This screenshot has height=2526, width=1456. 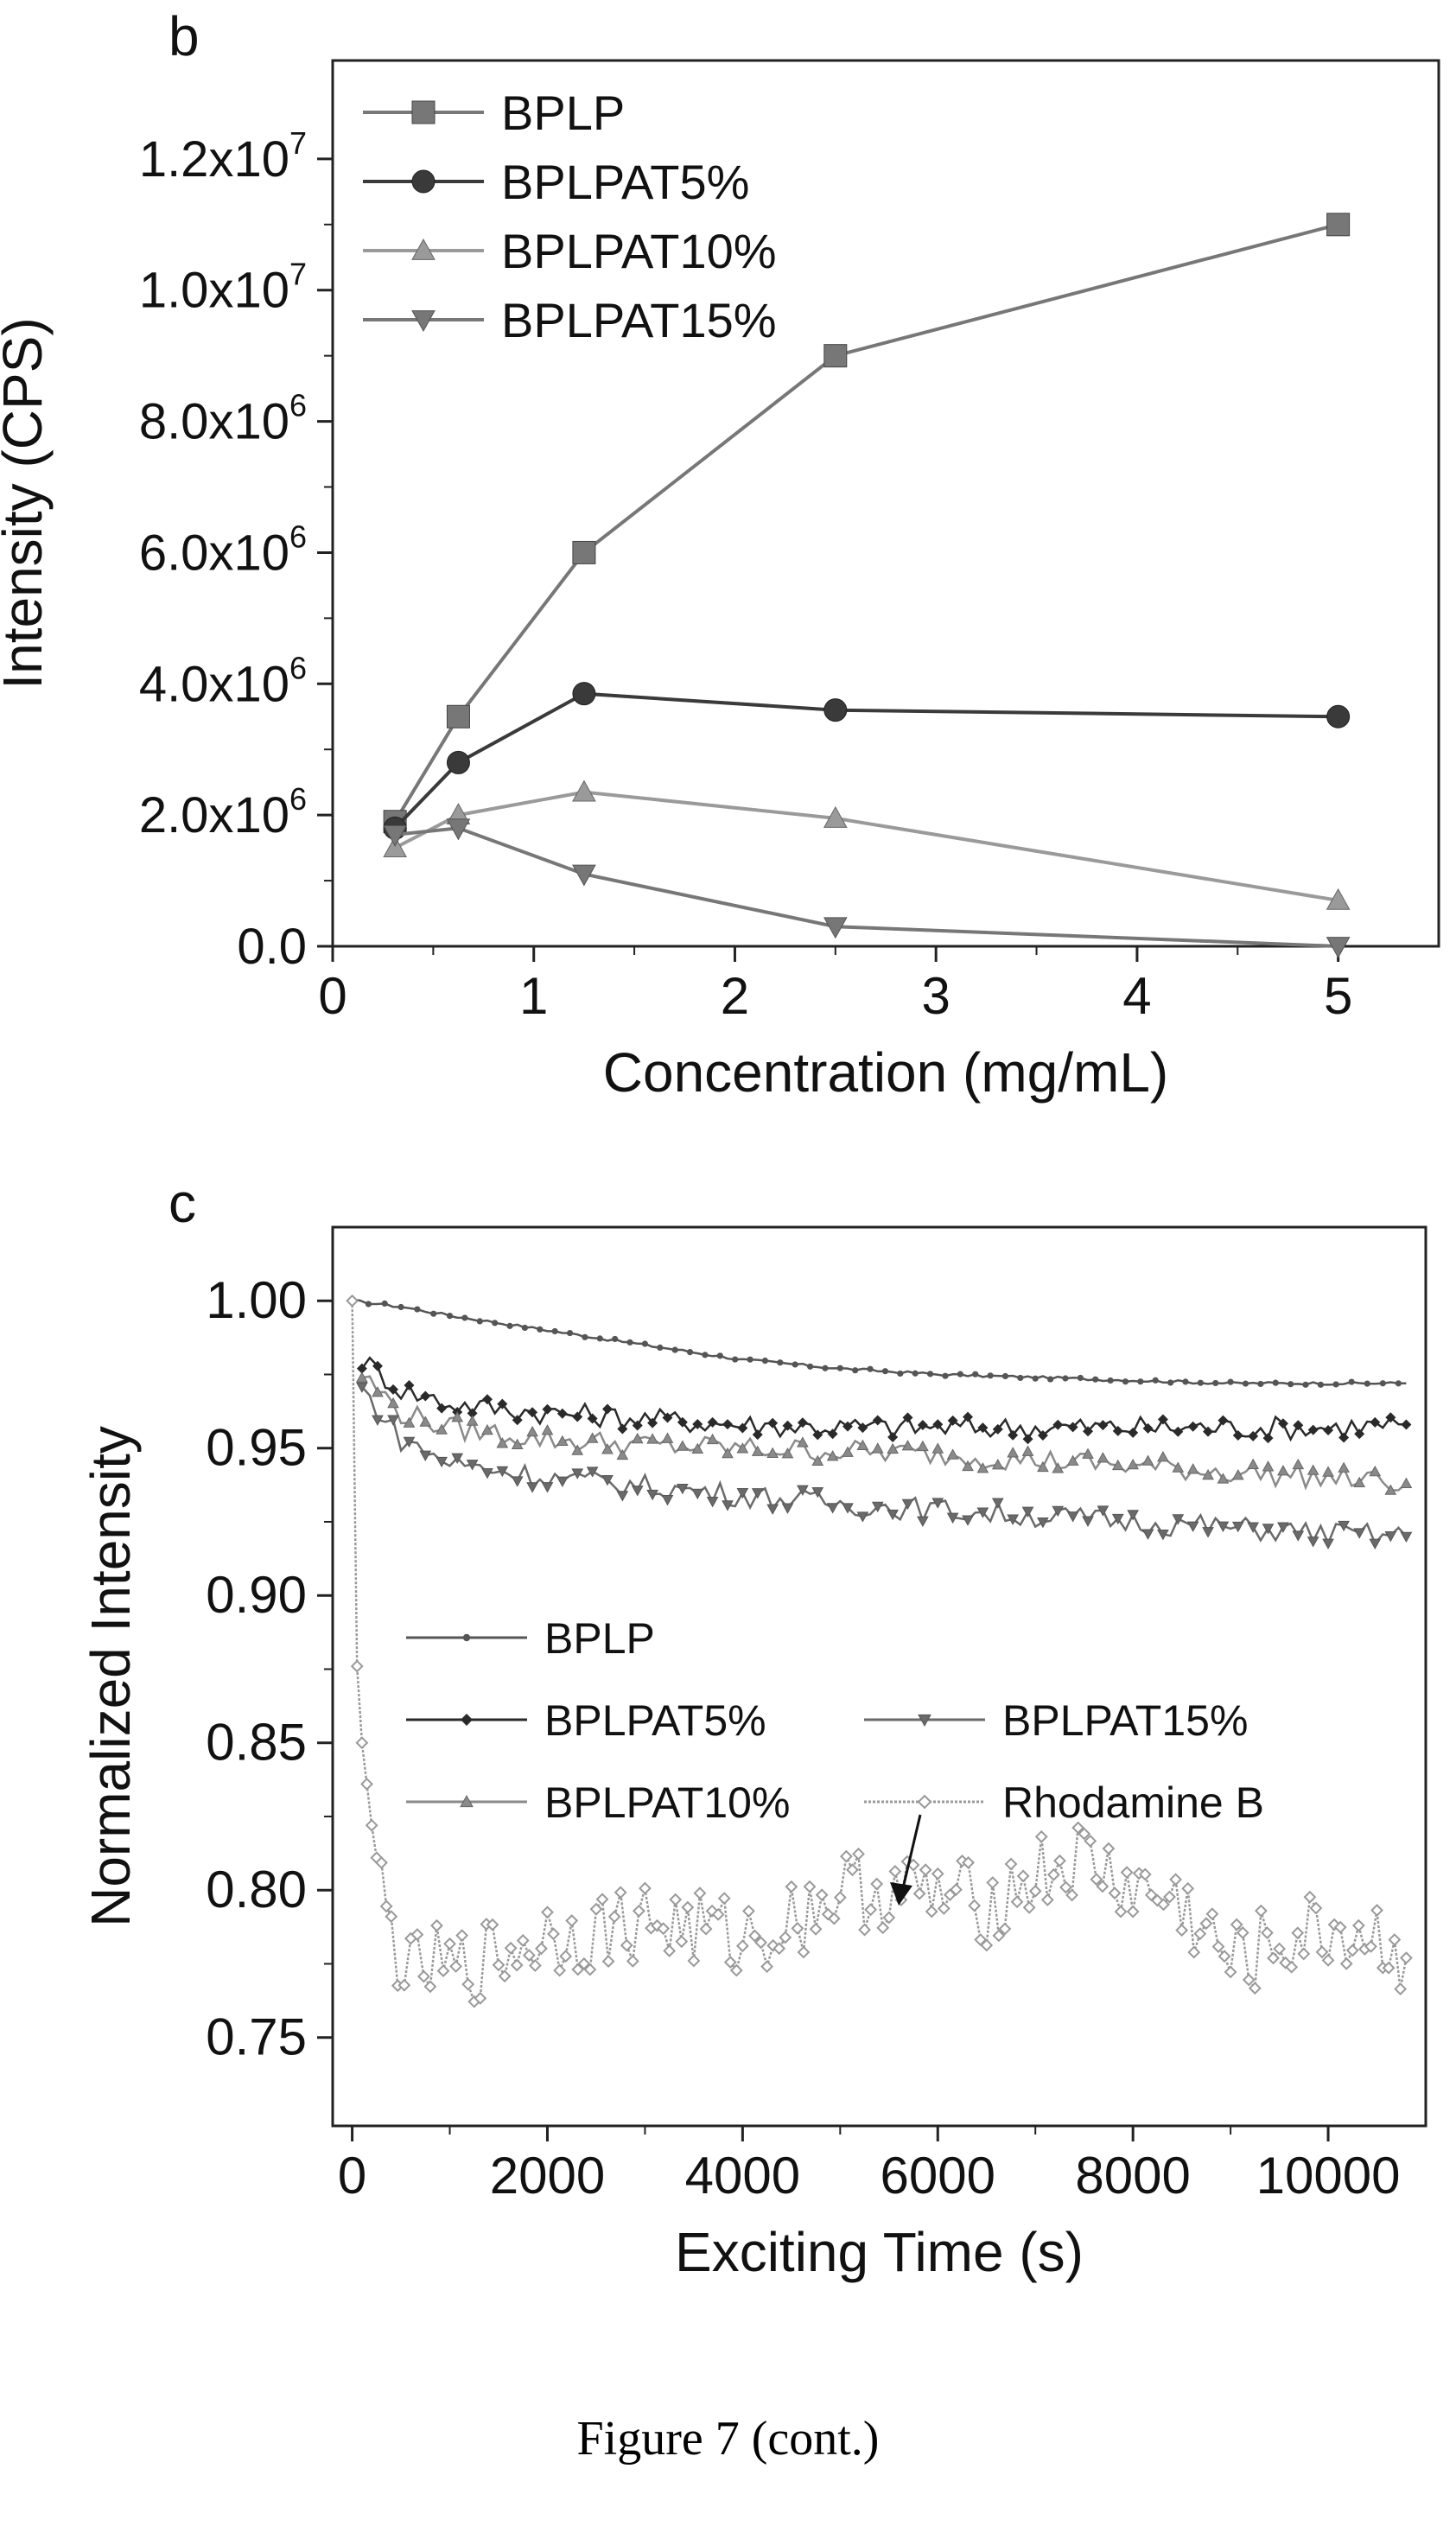 What do you see at coordinates (570, 216) in the screenshot?
I see `legend: BPLP BPLPAT5% BPLPAT10% BPLPAT15%` at bounding box center [570, 216].